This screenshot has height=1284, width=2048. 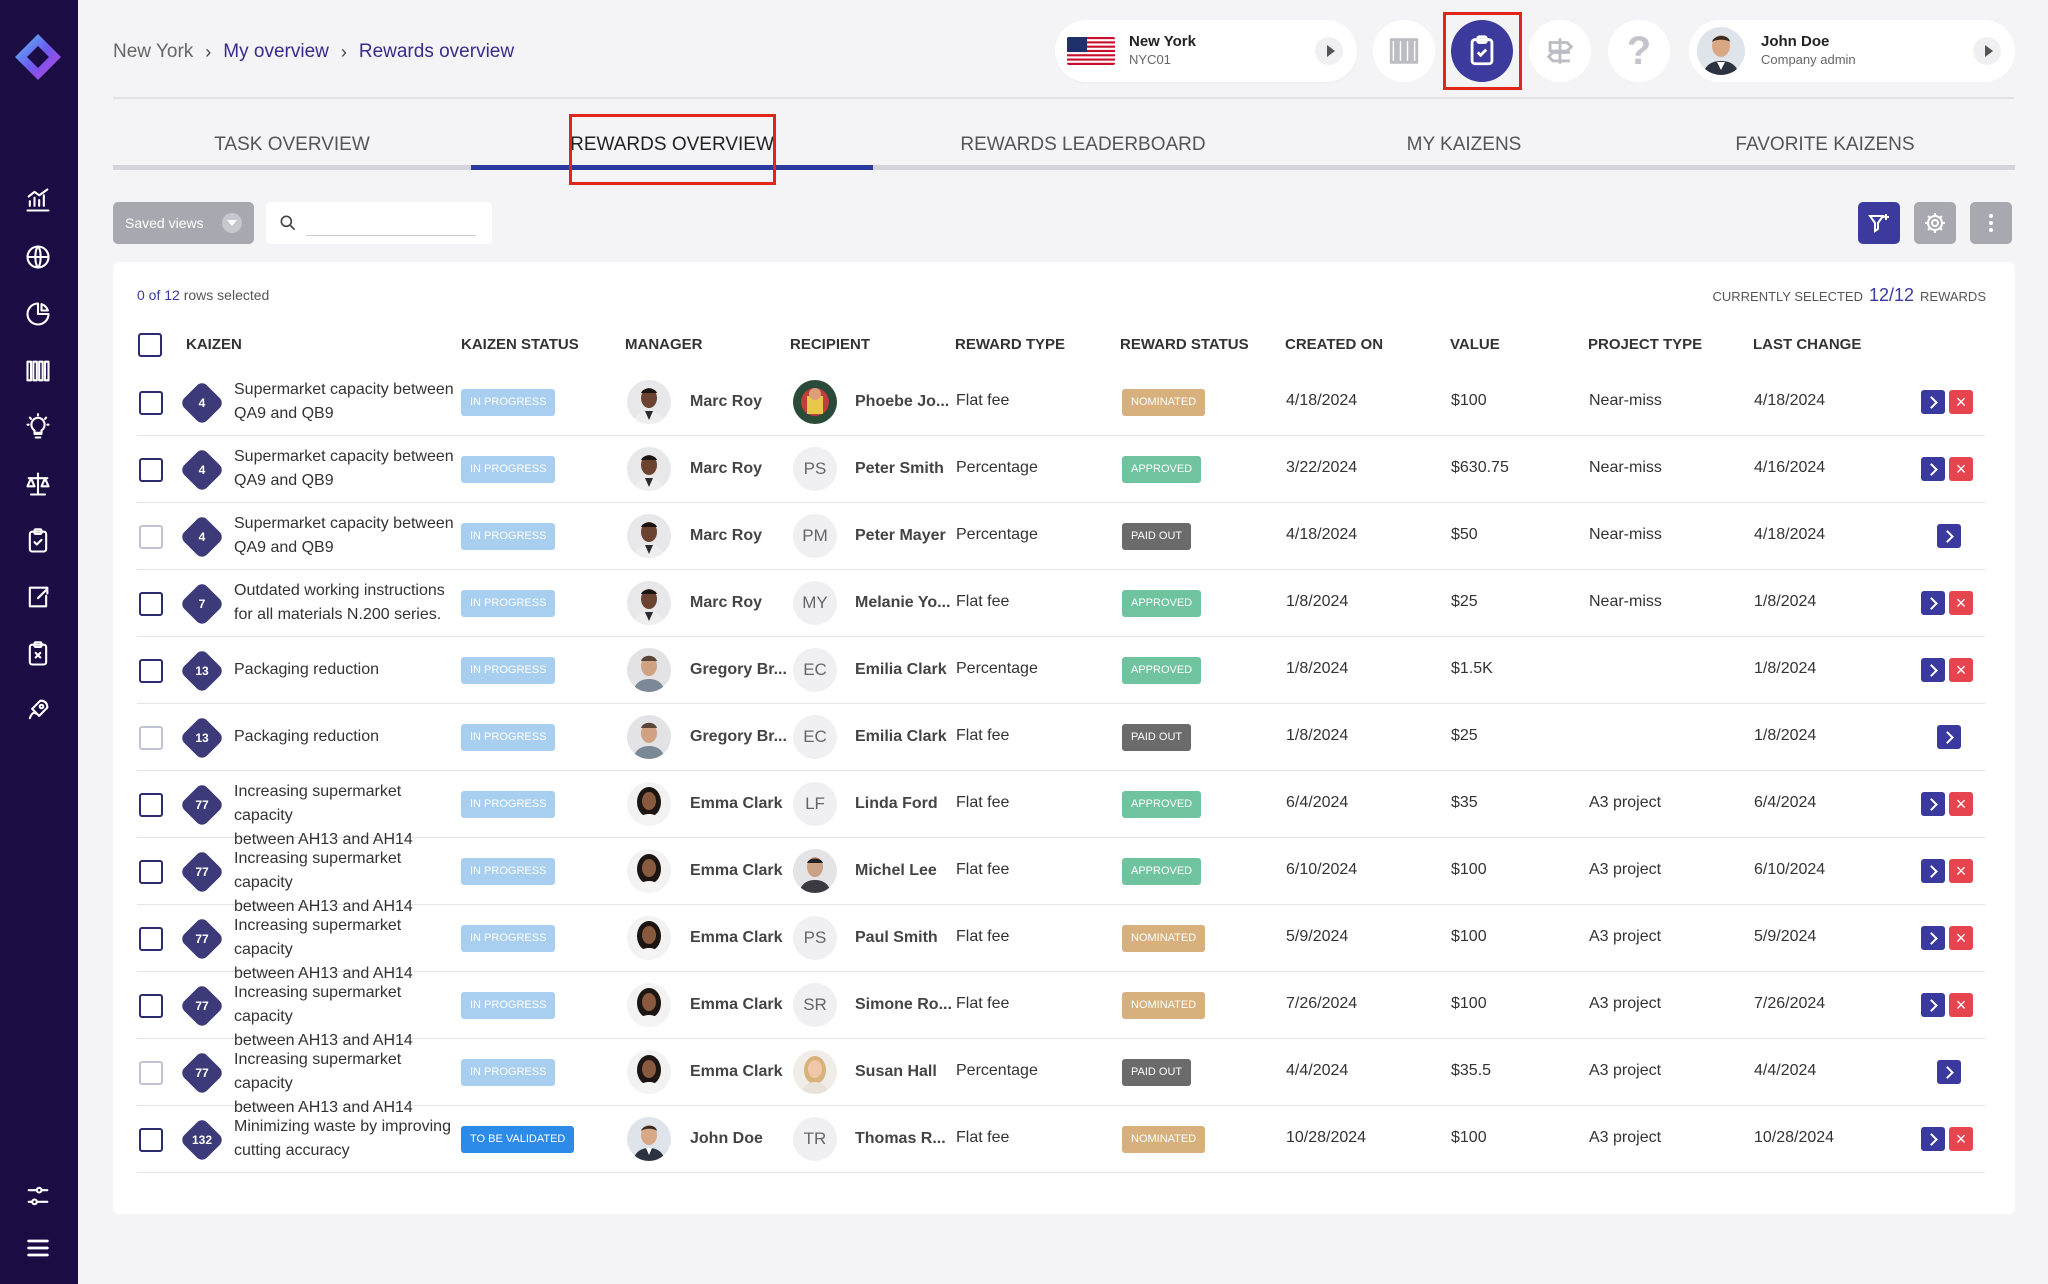 I want to click on col-recipient: RECIPIENT, so click(x=830, y=344).